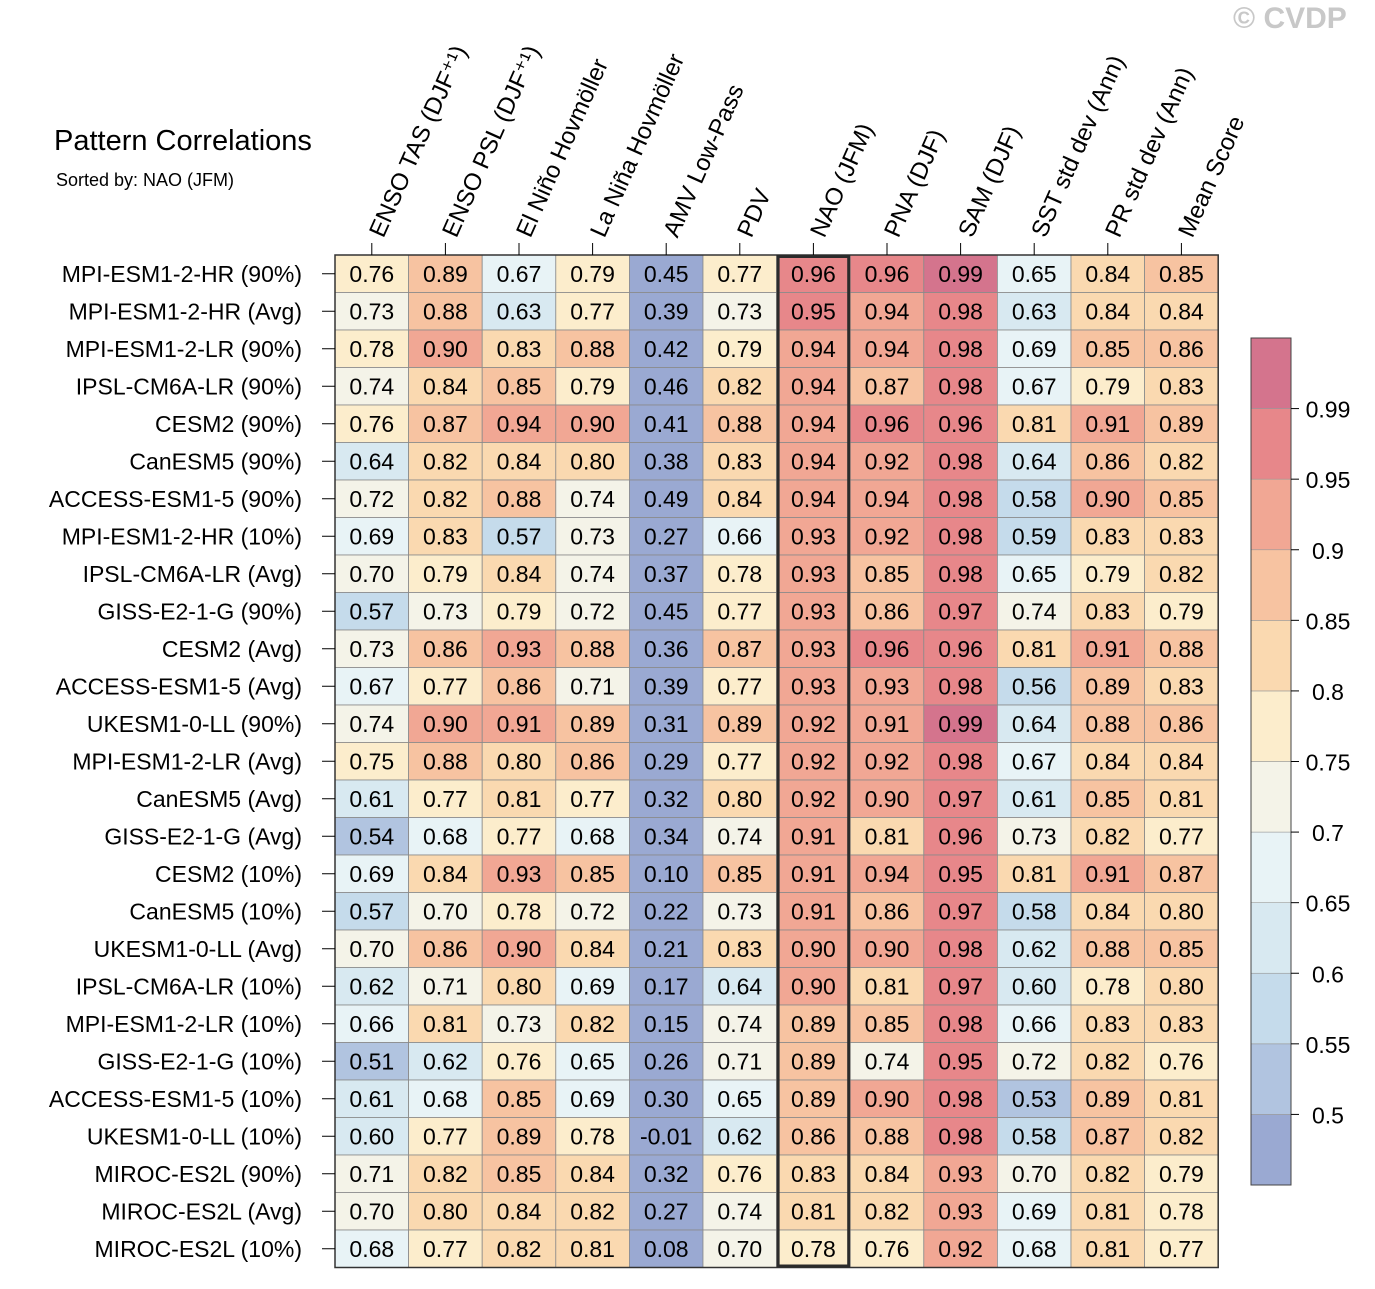 The height and width of the screenshot is (1289, 1375). Describe the element at coordinates (666, 836) in the screenshot. I see `cell-value: 0.34` at that location.